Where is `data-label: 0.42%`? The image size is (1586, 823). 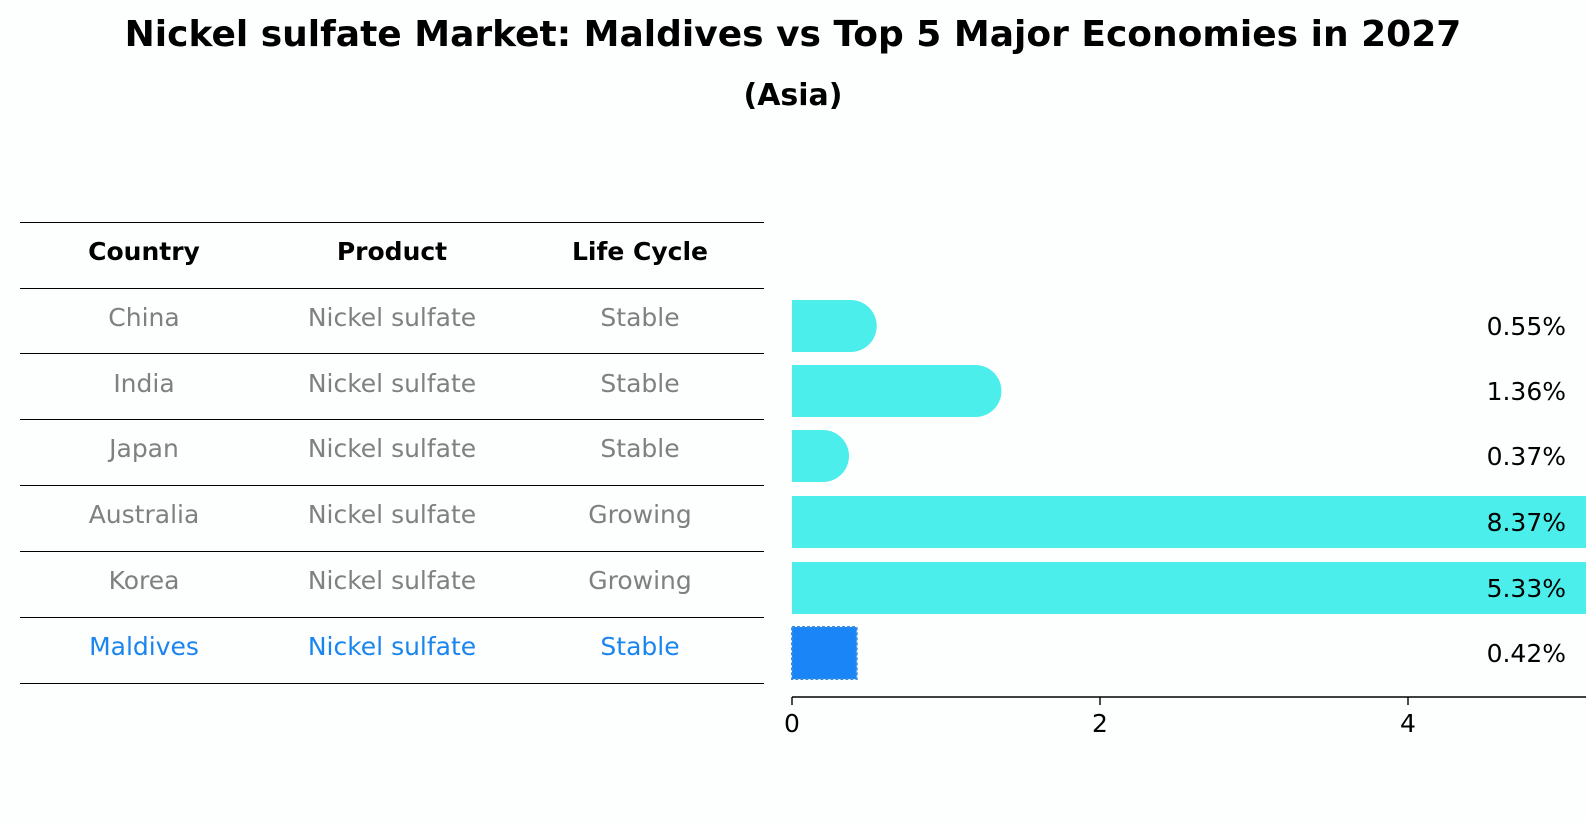
data-label: 0.42% is located at coordinates (1526, 653).